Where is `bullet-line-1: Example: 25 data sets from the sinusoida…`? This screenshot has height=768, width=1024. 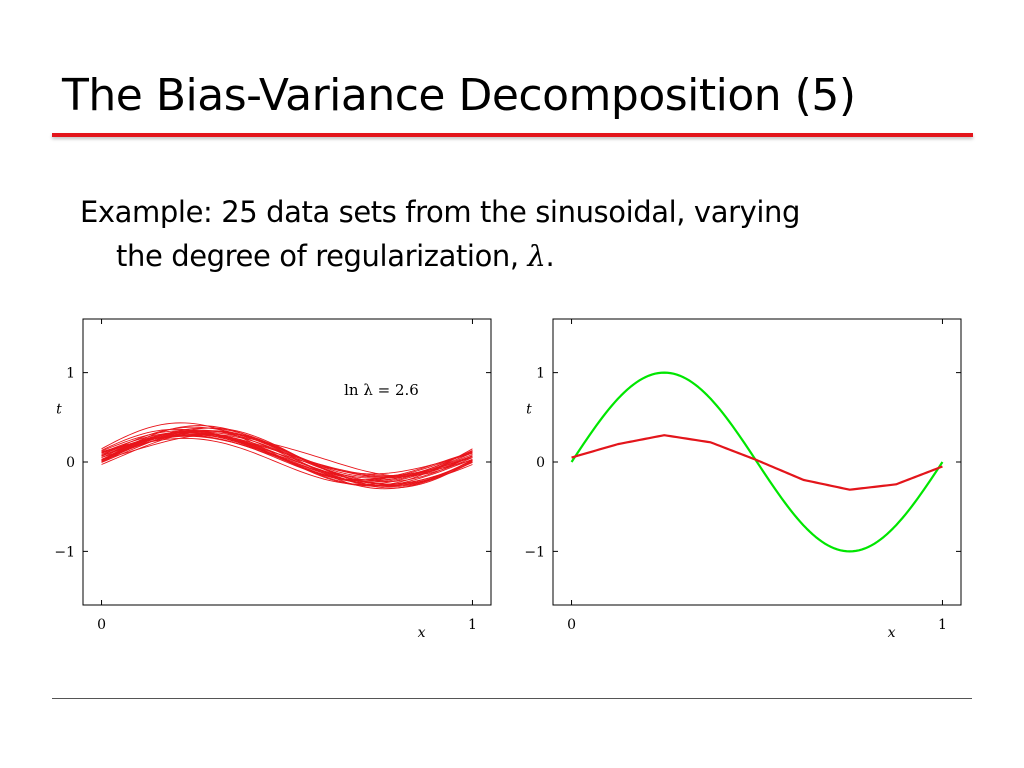 bullet-line-1: Example: 25 data sets from the sinusoida… is located at coordinates (440, 212).